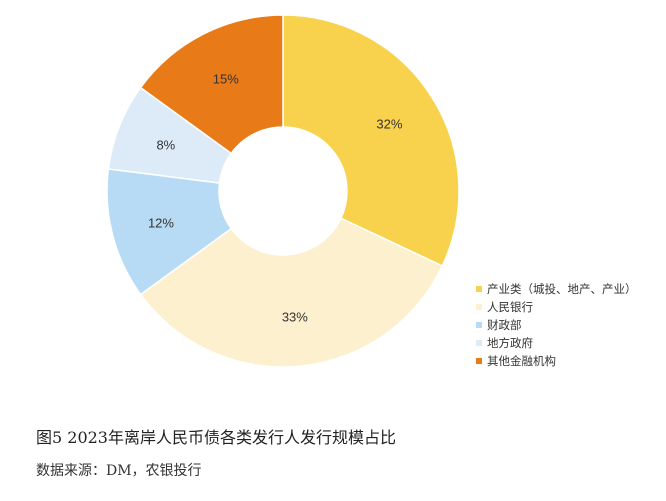 This screenshot has height=501, width=666. What do you see at coordinates (389, 123) in the screenshot?
I see `slice-label-0: 32%` at bounding box center [389, 123].